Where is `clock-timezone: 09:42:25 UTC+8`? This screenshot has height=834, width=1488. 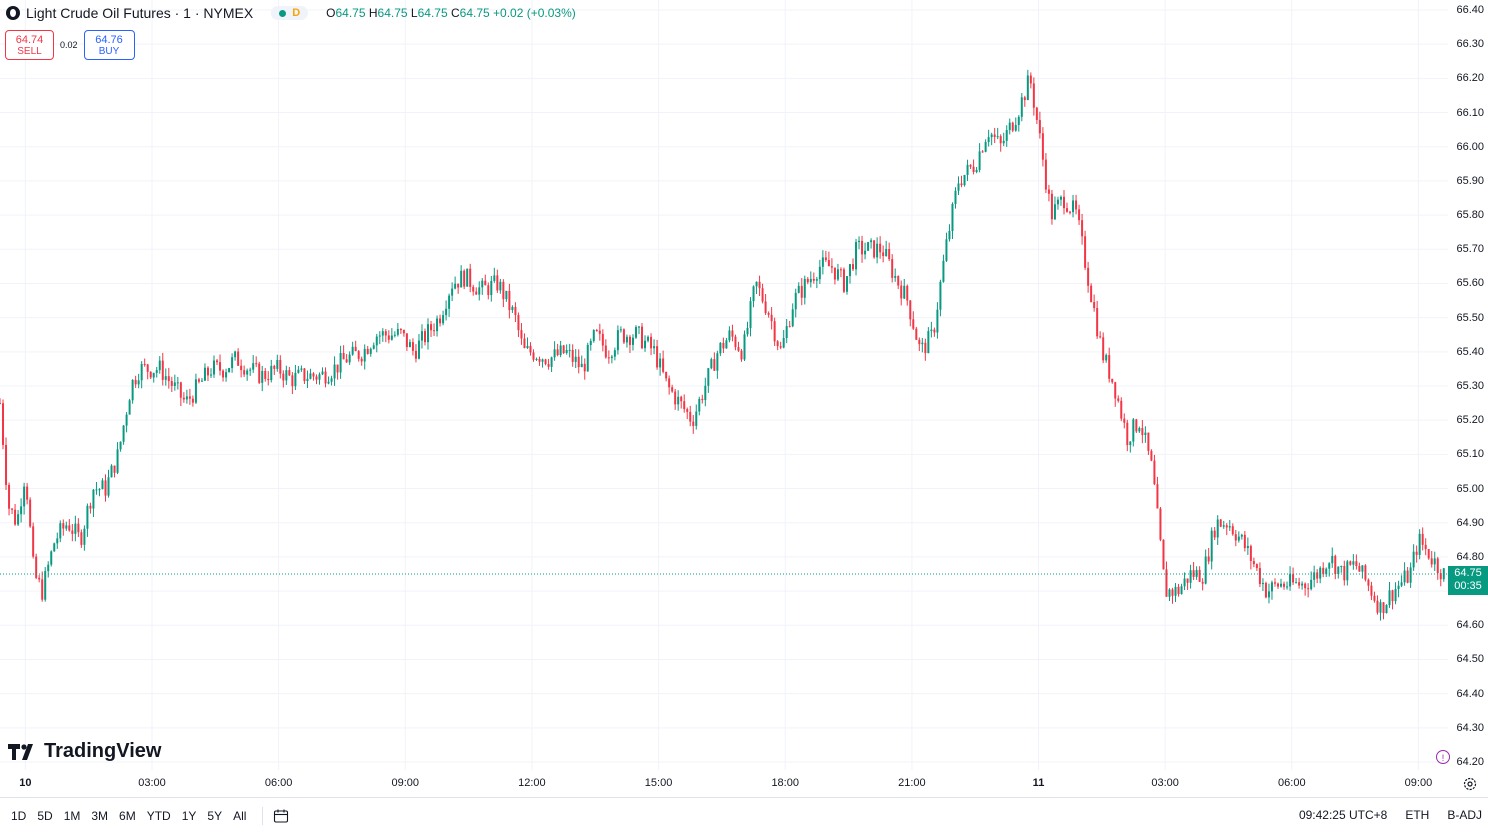
clock-timezone: 09:42:25 UTC+8 is located at coordinates (1343, 815).